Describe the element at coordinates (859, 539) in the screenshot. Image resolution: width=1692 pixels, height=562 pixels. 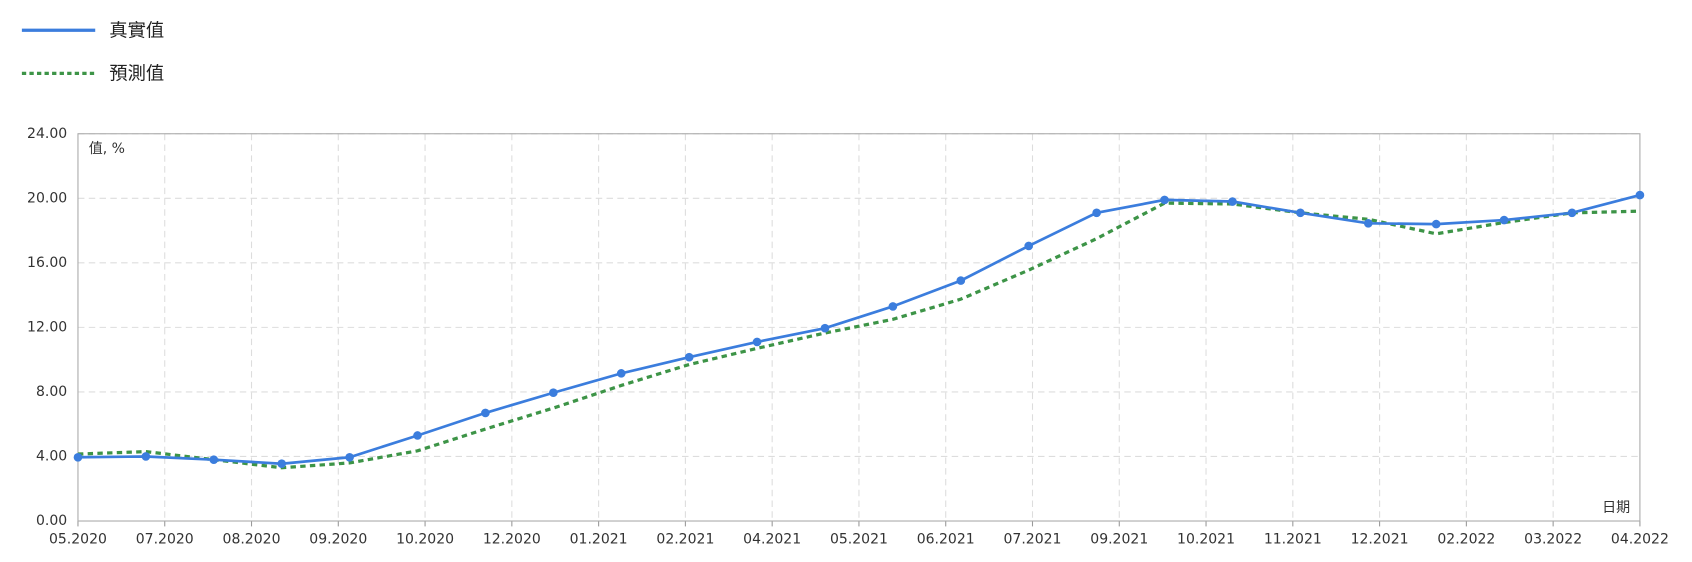
I see `x-tick-label: 05.2021` at that location.